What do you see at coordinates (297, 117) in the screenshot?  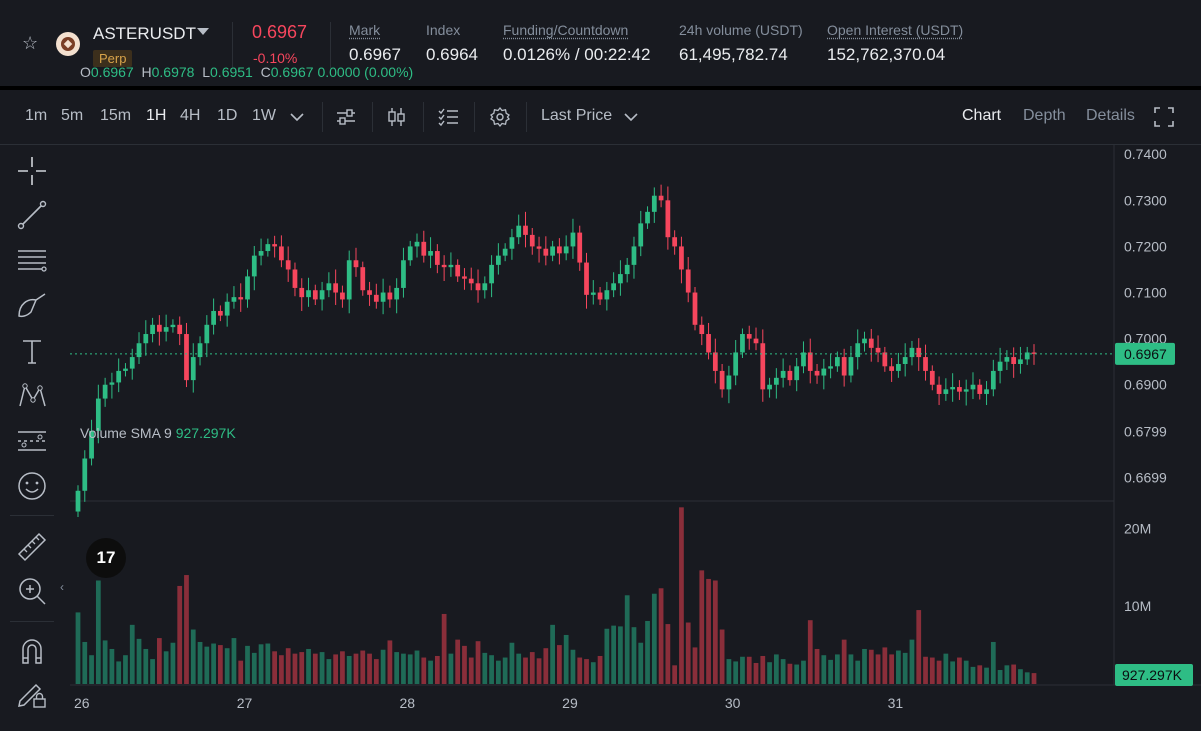 I see `timeframe-chevron-down-icon` at bounding box center [297, 117].